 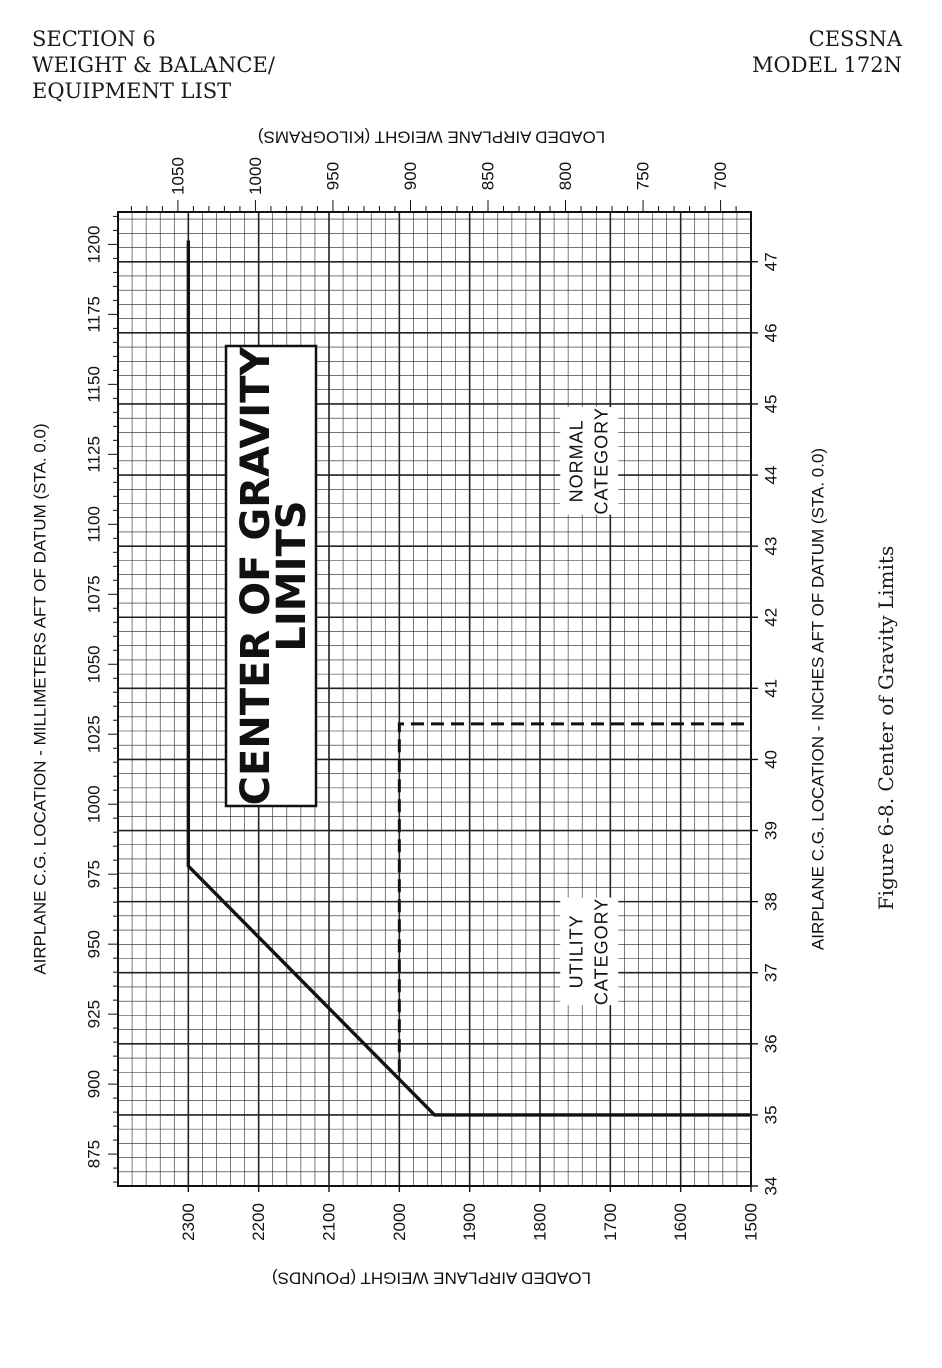 I want to click on y2-tick-label-kilograms: 900, so click(x=410, y=176).